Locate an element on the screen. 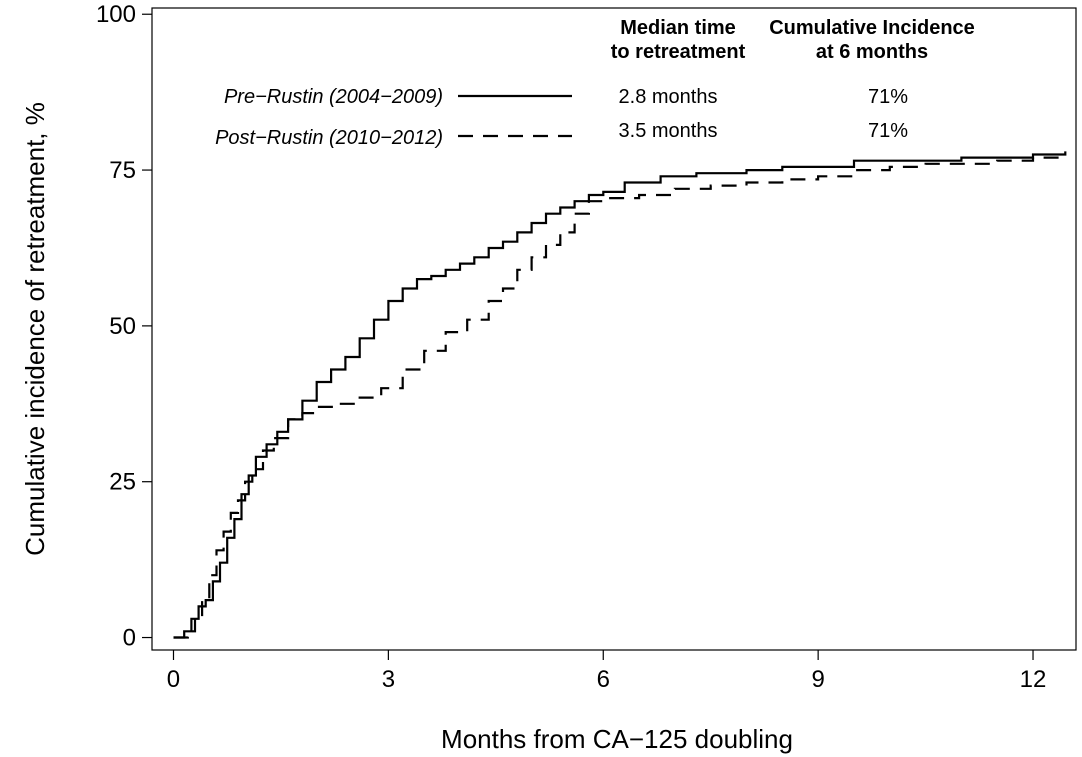  x-tick-label: 9 is located at coordinates (817, 679).